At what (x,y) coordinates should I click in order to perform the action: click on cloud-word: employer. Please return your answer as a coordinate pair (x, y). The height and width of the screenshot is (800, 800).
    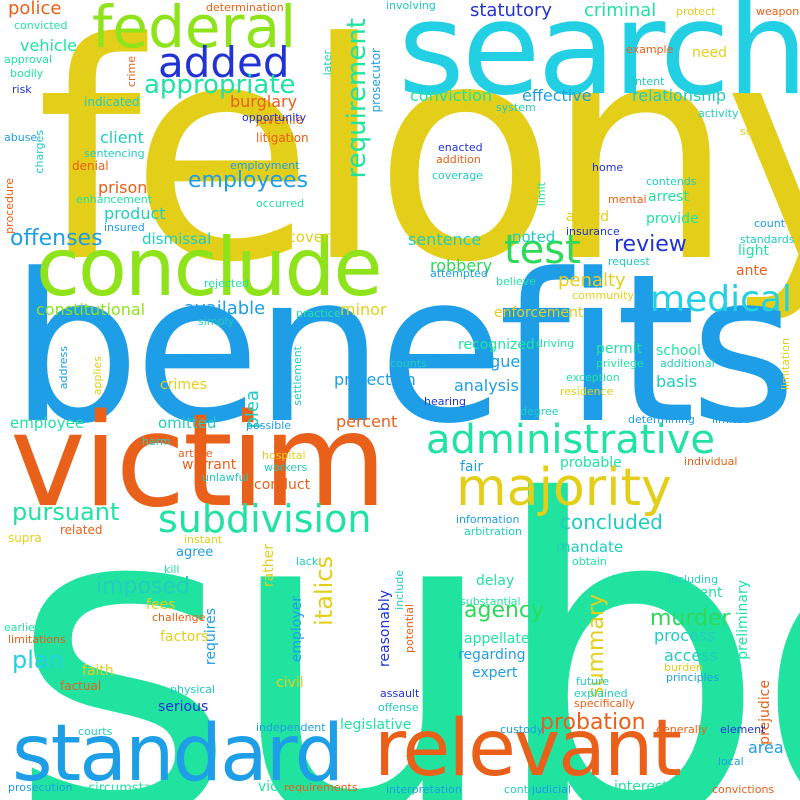
    Looking at the image, I should click on (297, 629).